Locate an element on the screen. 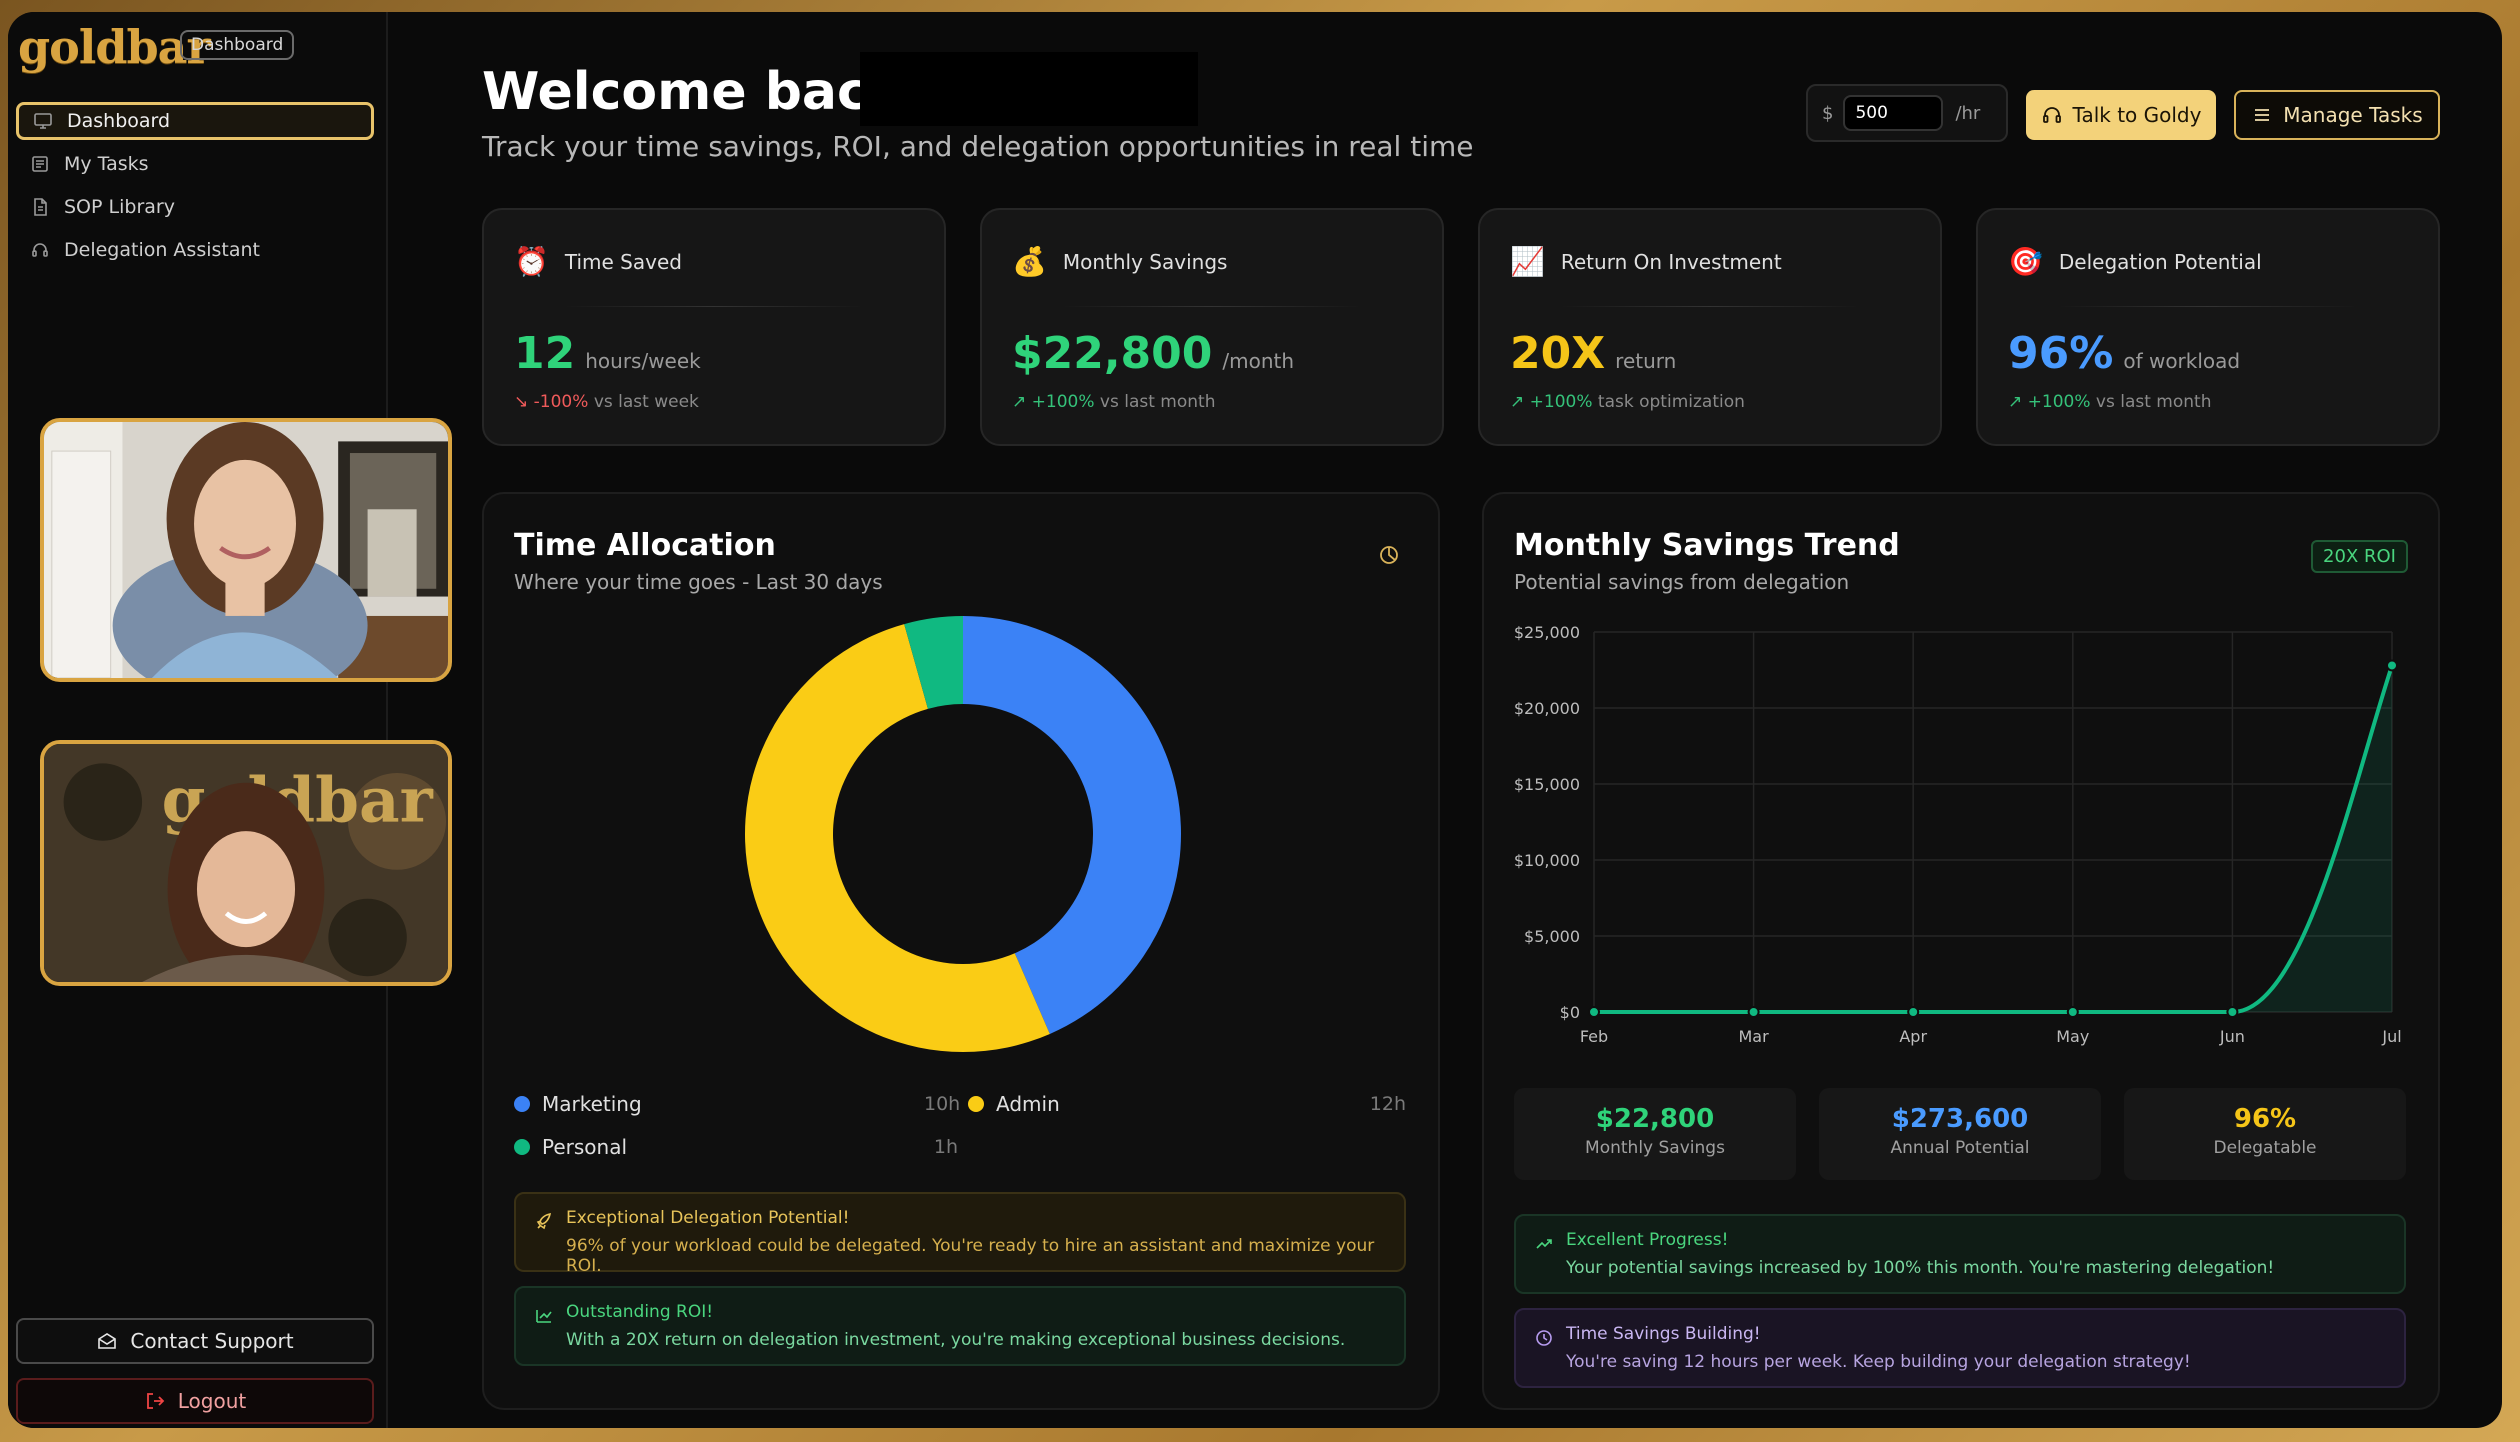 This screenshot has width=2520, height=1442. data-point-jul is located at coordinates (2392, 665).